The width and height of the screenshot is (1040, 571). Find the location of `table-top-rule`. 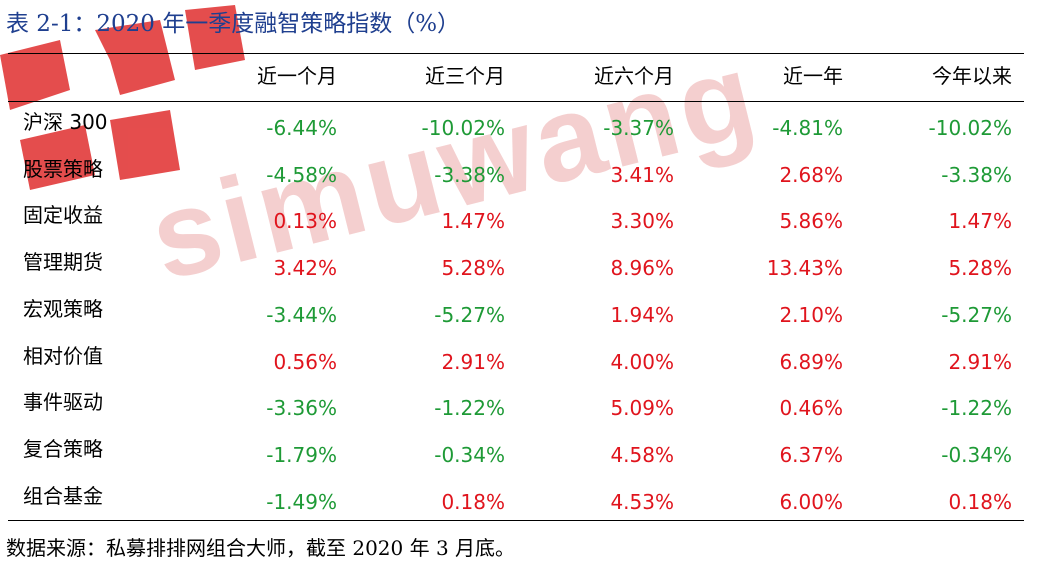

table-top-rule is located at coordinates (516, 53).